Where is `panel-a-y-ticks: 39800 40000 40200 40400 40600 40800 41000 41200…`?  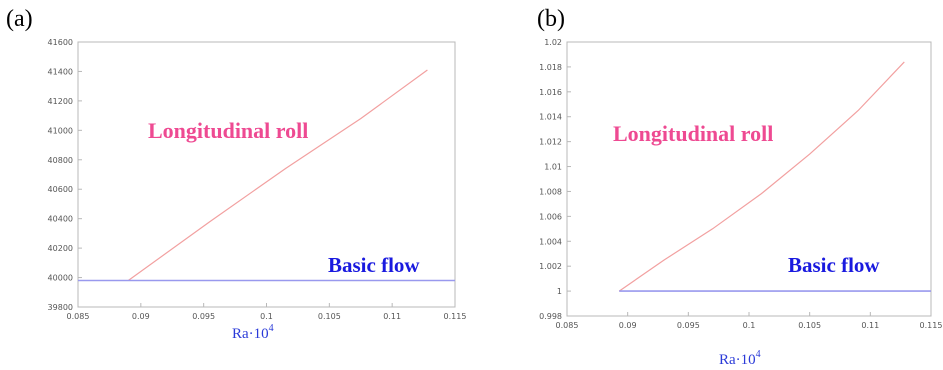
panel-a-y-ticks: 39800 40000 40200 40400 40600 40800 41000 41200… is located at coordinates (65, 175).